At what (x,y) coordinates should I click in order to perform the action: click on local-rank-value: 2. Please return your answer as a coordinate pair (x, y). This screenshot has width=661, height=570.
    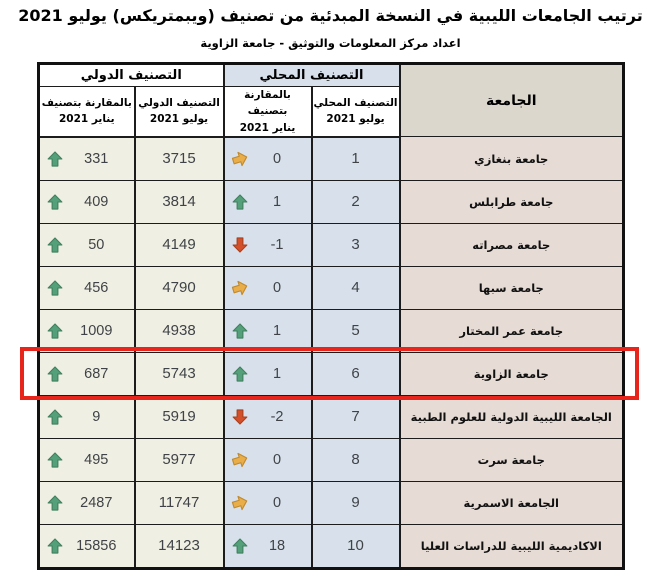
    Looking at the image, I should click on (355, 201).